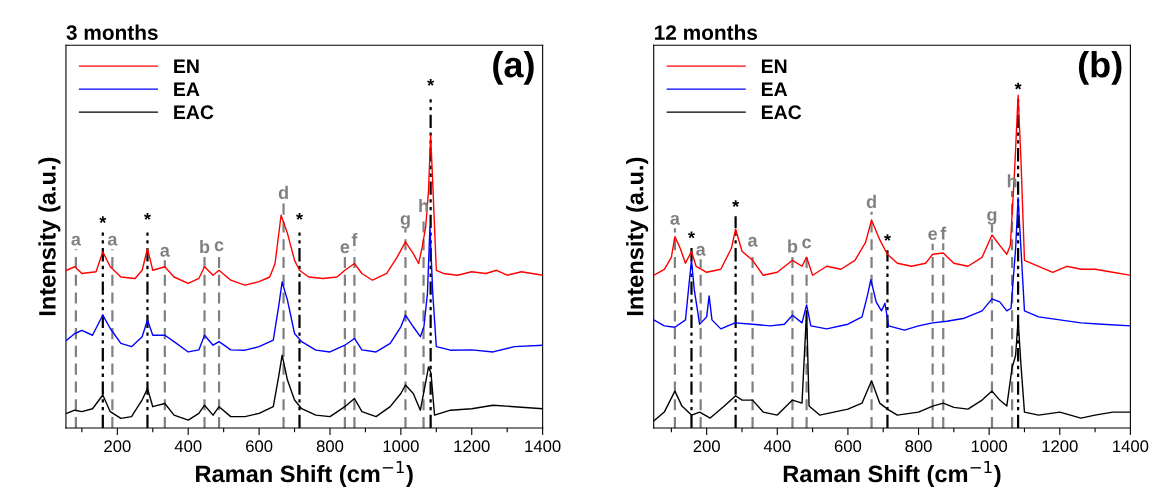 This screenshot has height=503, width=1157. Describe the element at coordinates (513, 68) in the screenshot. I see `text: (a)` at that location.